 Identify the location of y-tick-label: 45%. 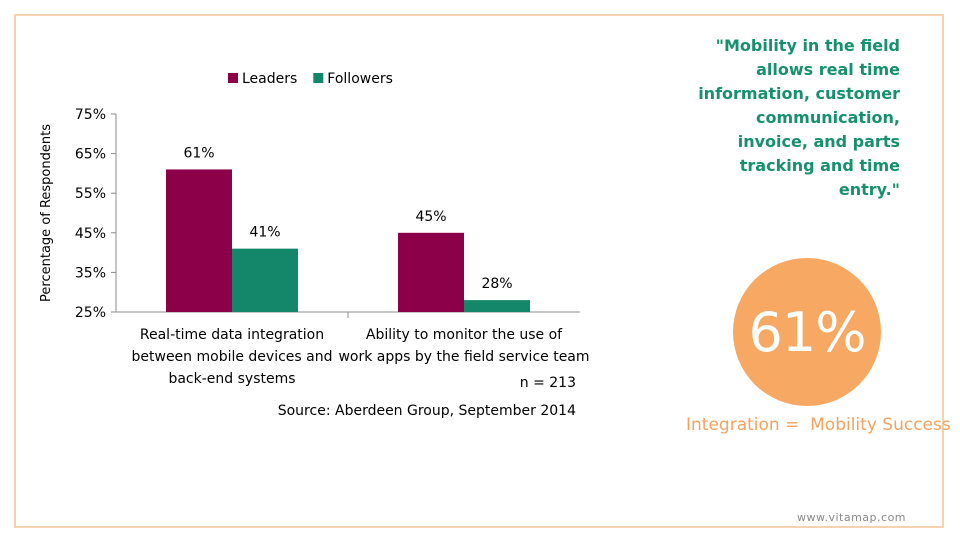
(90, 234).